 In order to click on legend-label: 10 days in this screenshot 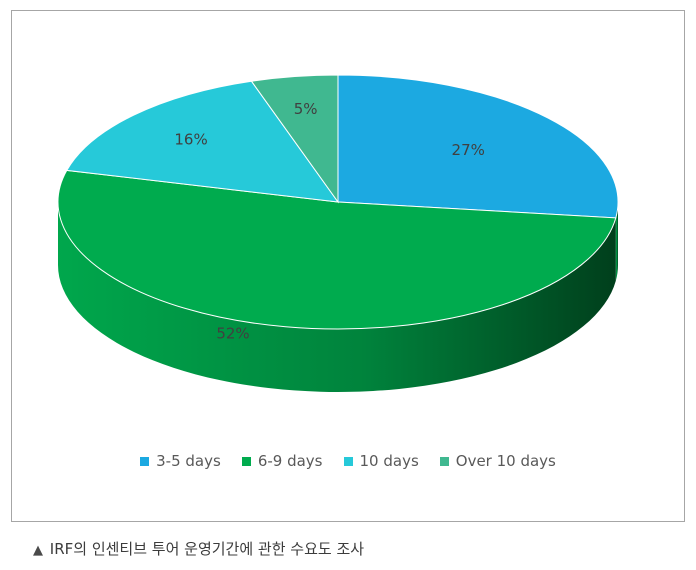, I will do `click(389, 461)`.